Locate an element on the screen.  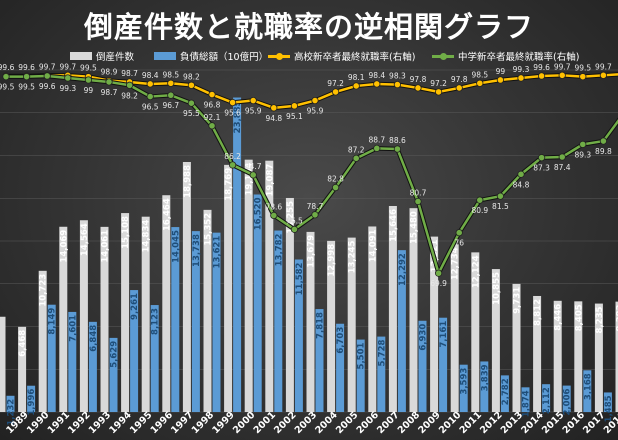
bar-debt-1992 is located at coordinates (72, 361).